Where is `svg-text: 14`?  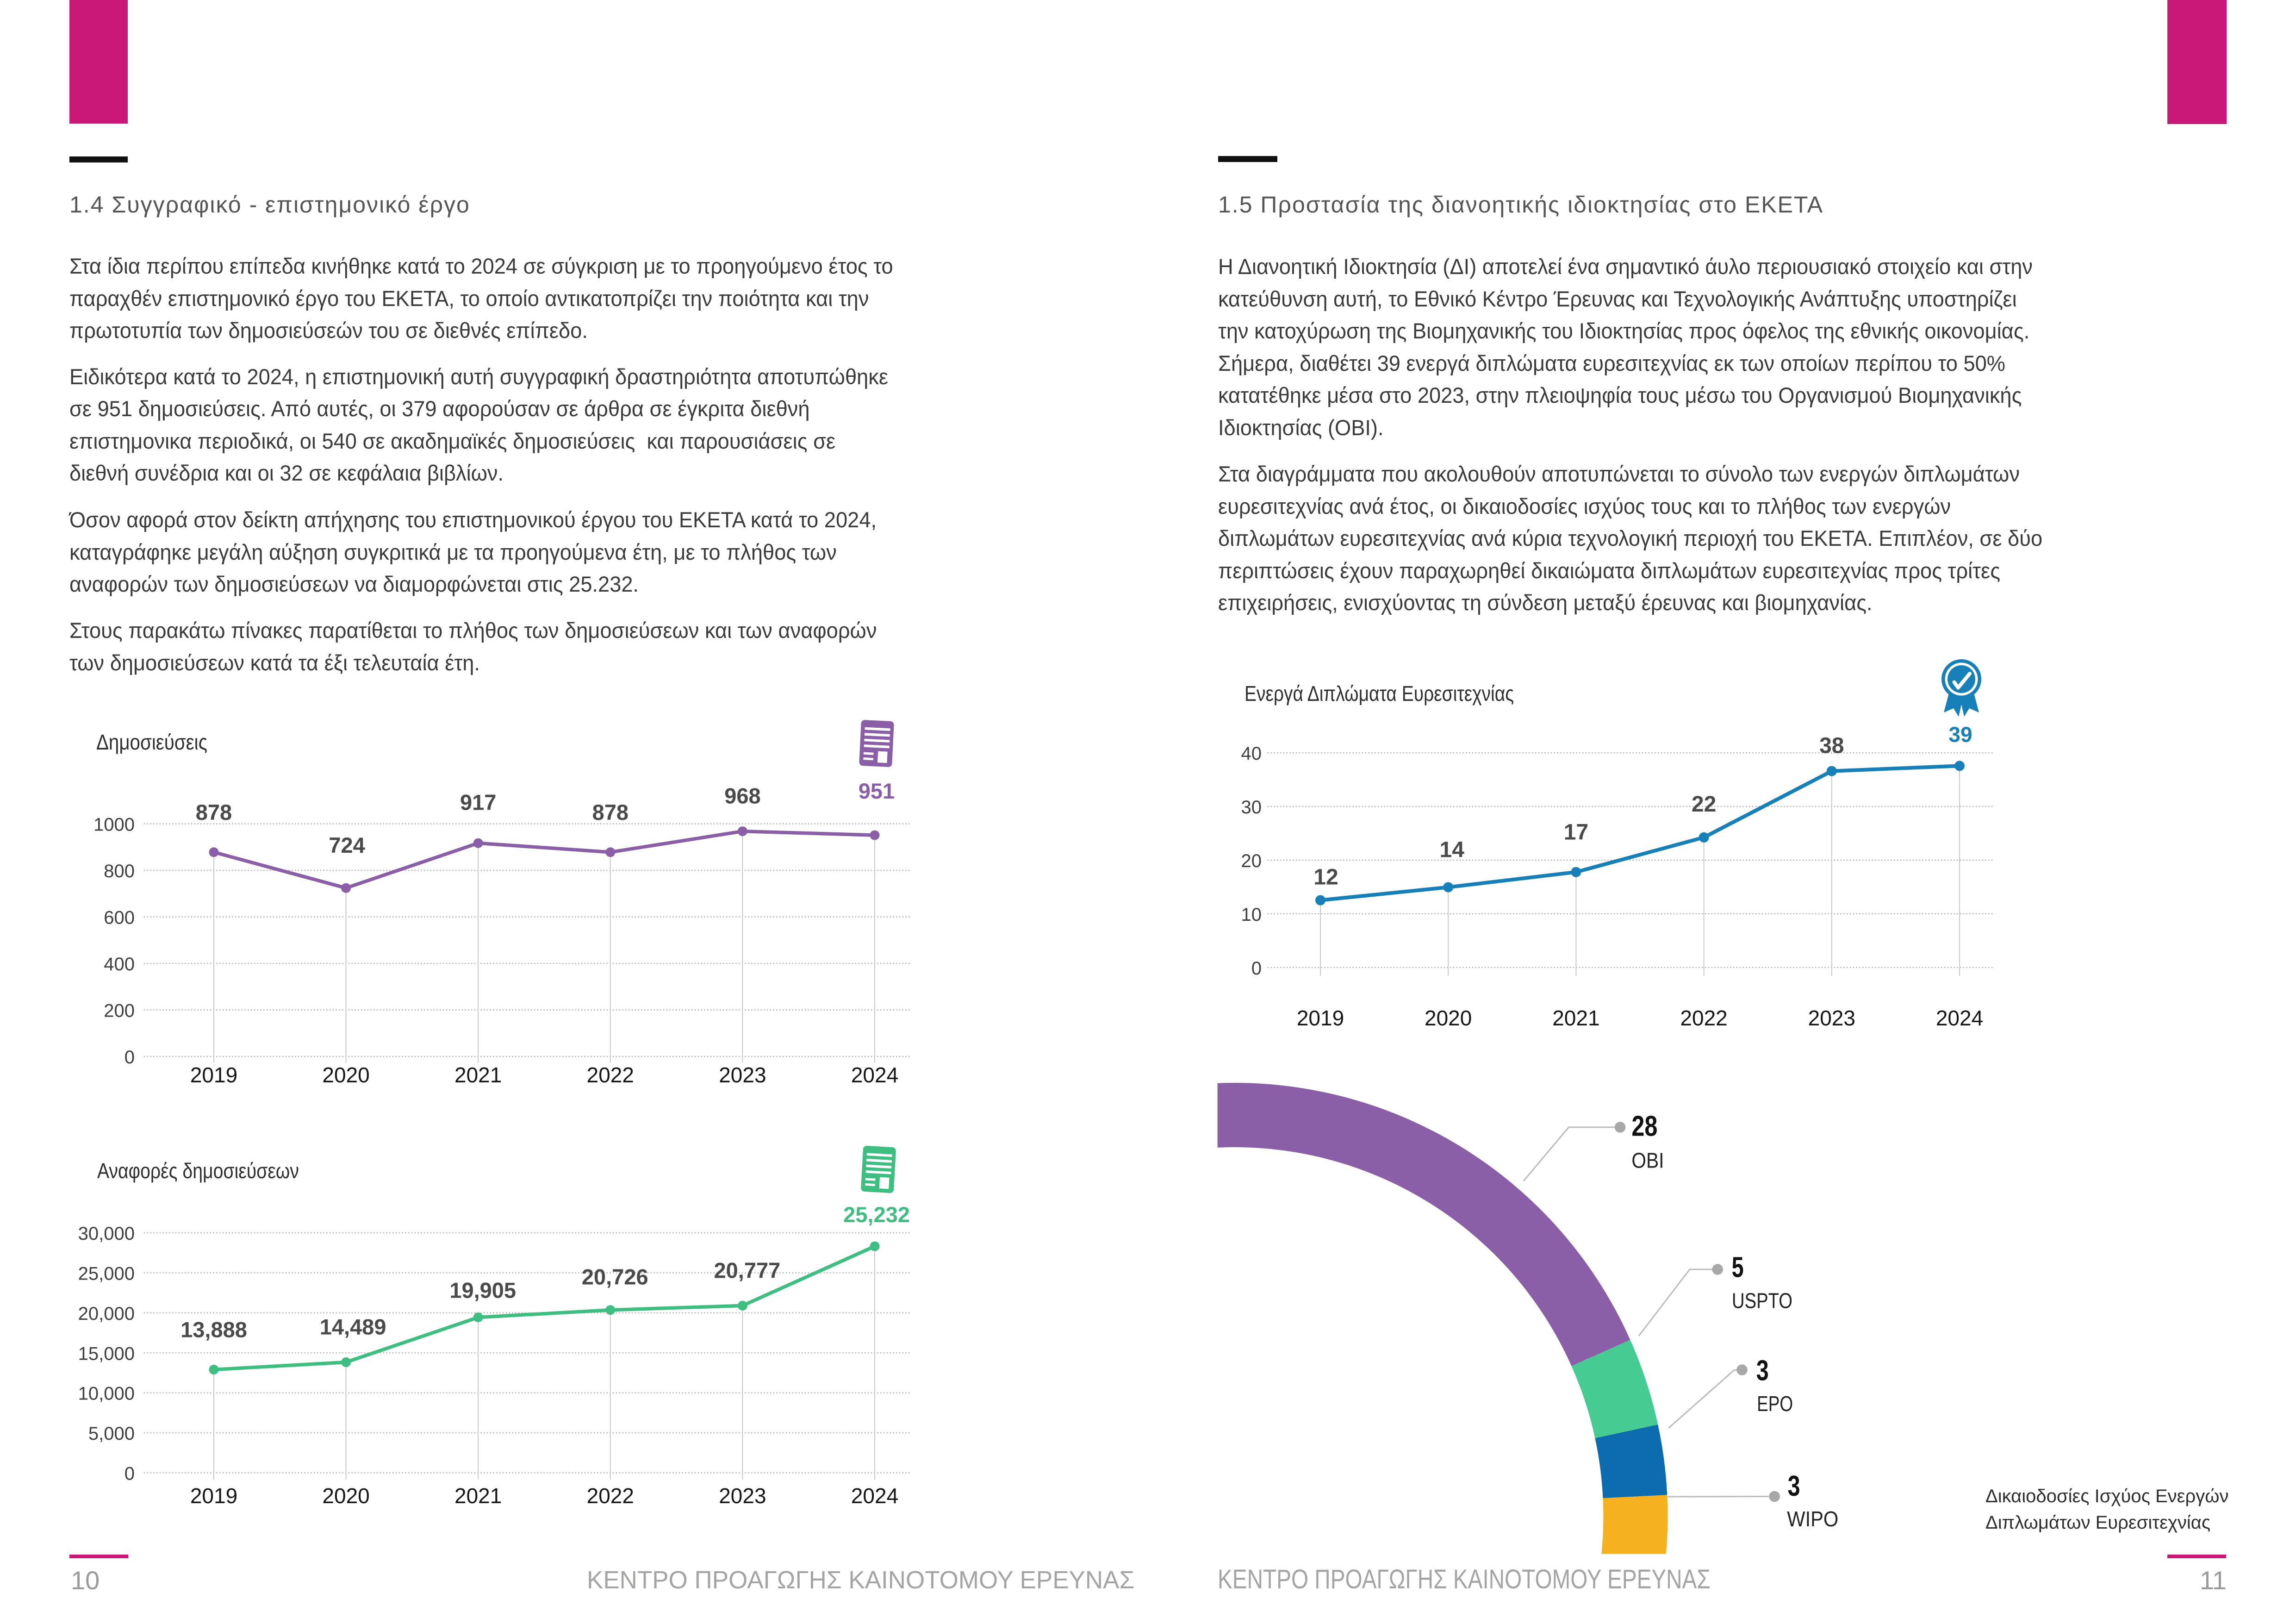 svg-text: 14 is located at coordinates (1452, 850).